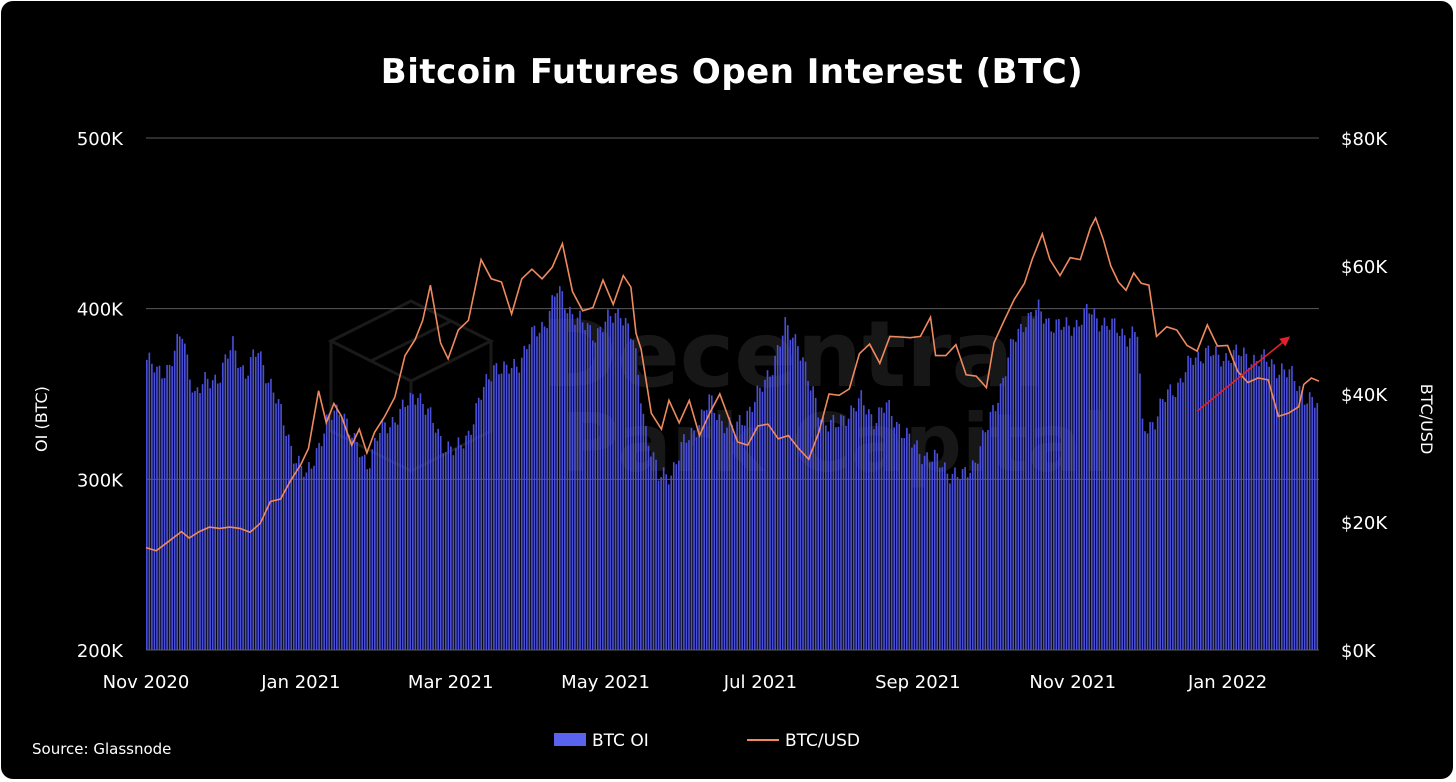 This screenshot has height=782, width=1456. I want to click on x-tick: Mar 2021, so click(451, 682).